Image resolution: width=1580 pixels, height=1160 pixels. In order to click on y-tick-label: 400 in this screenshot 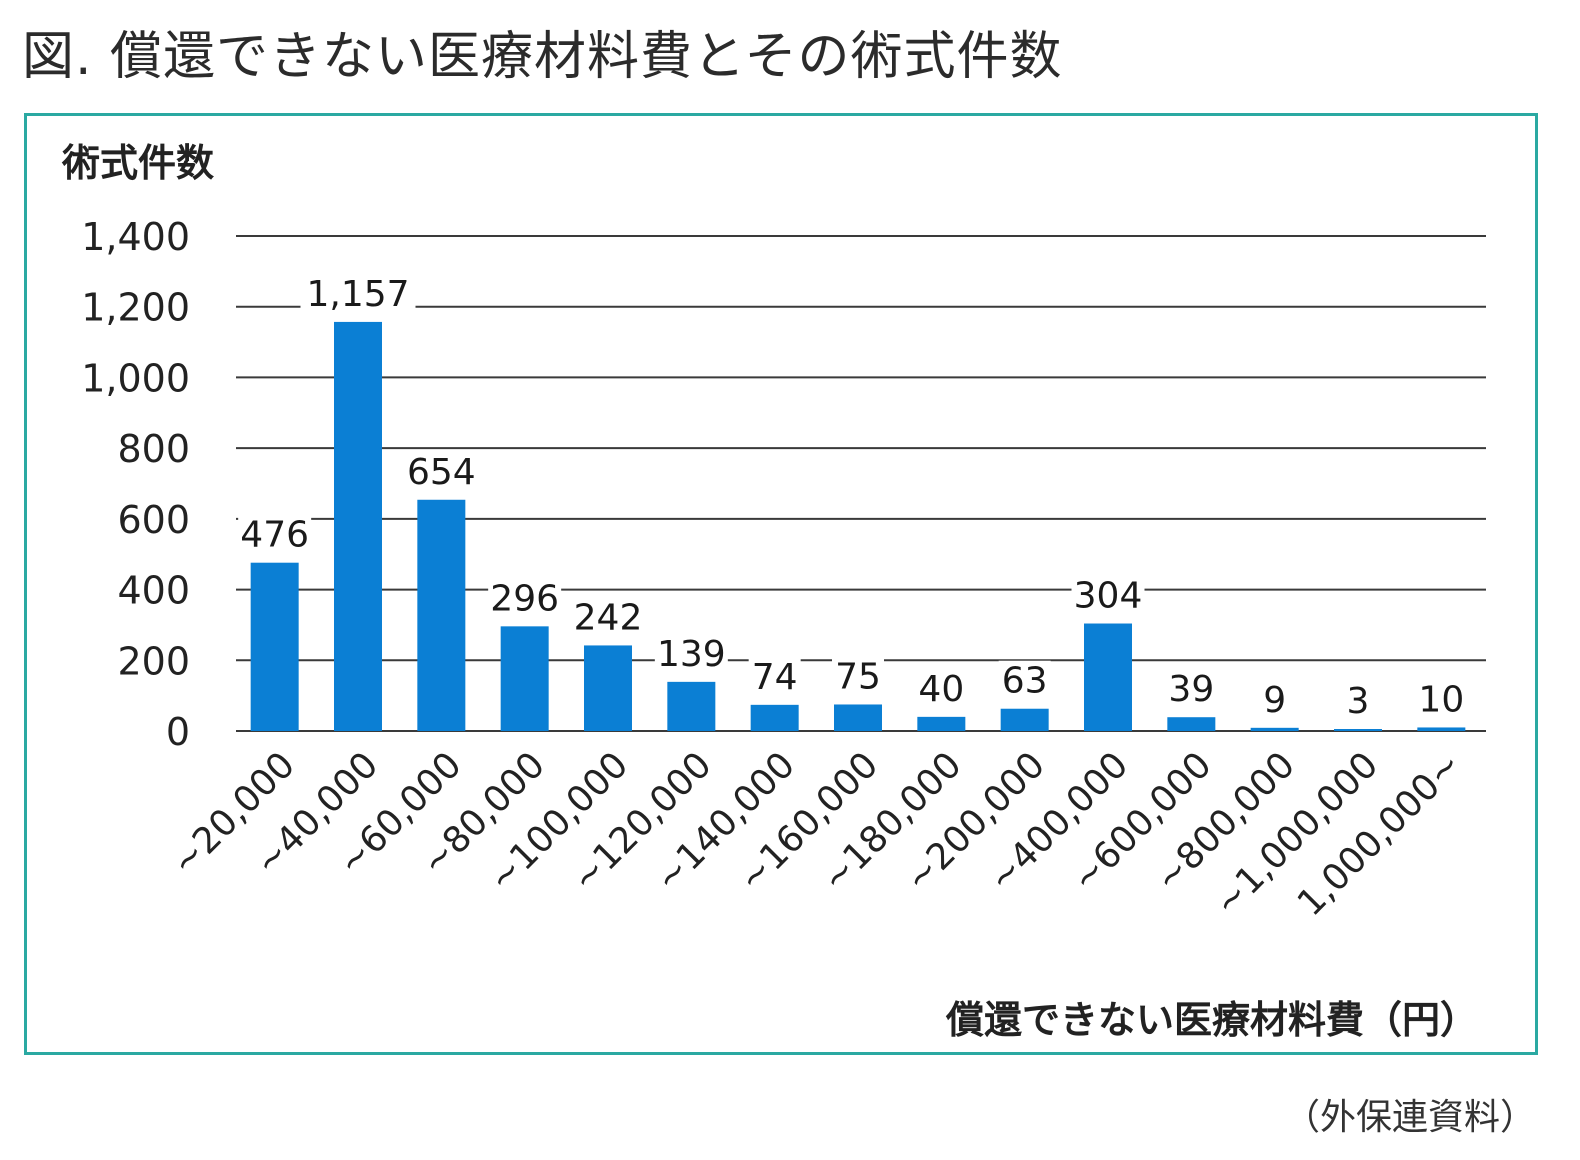, I will do `click(153, 591)`.